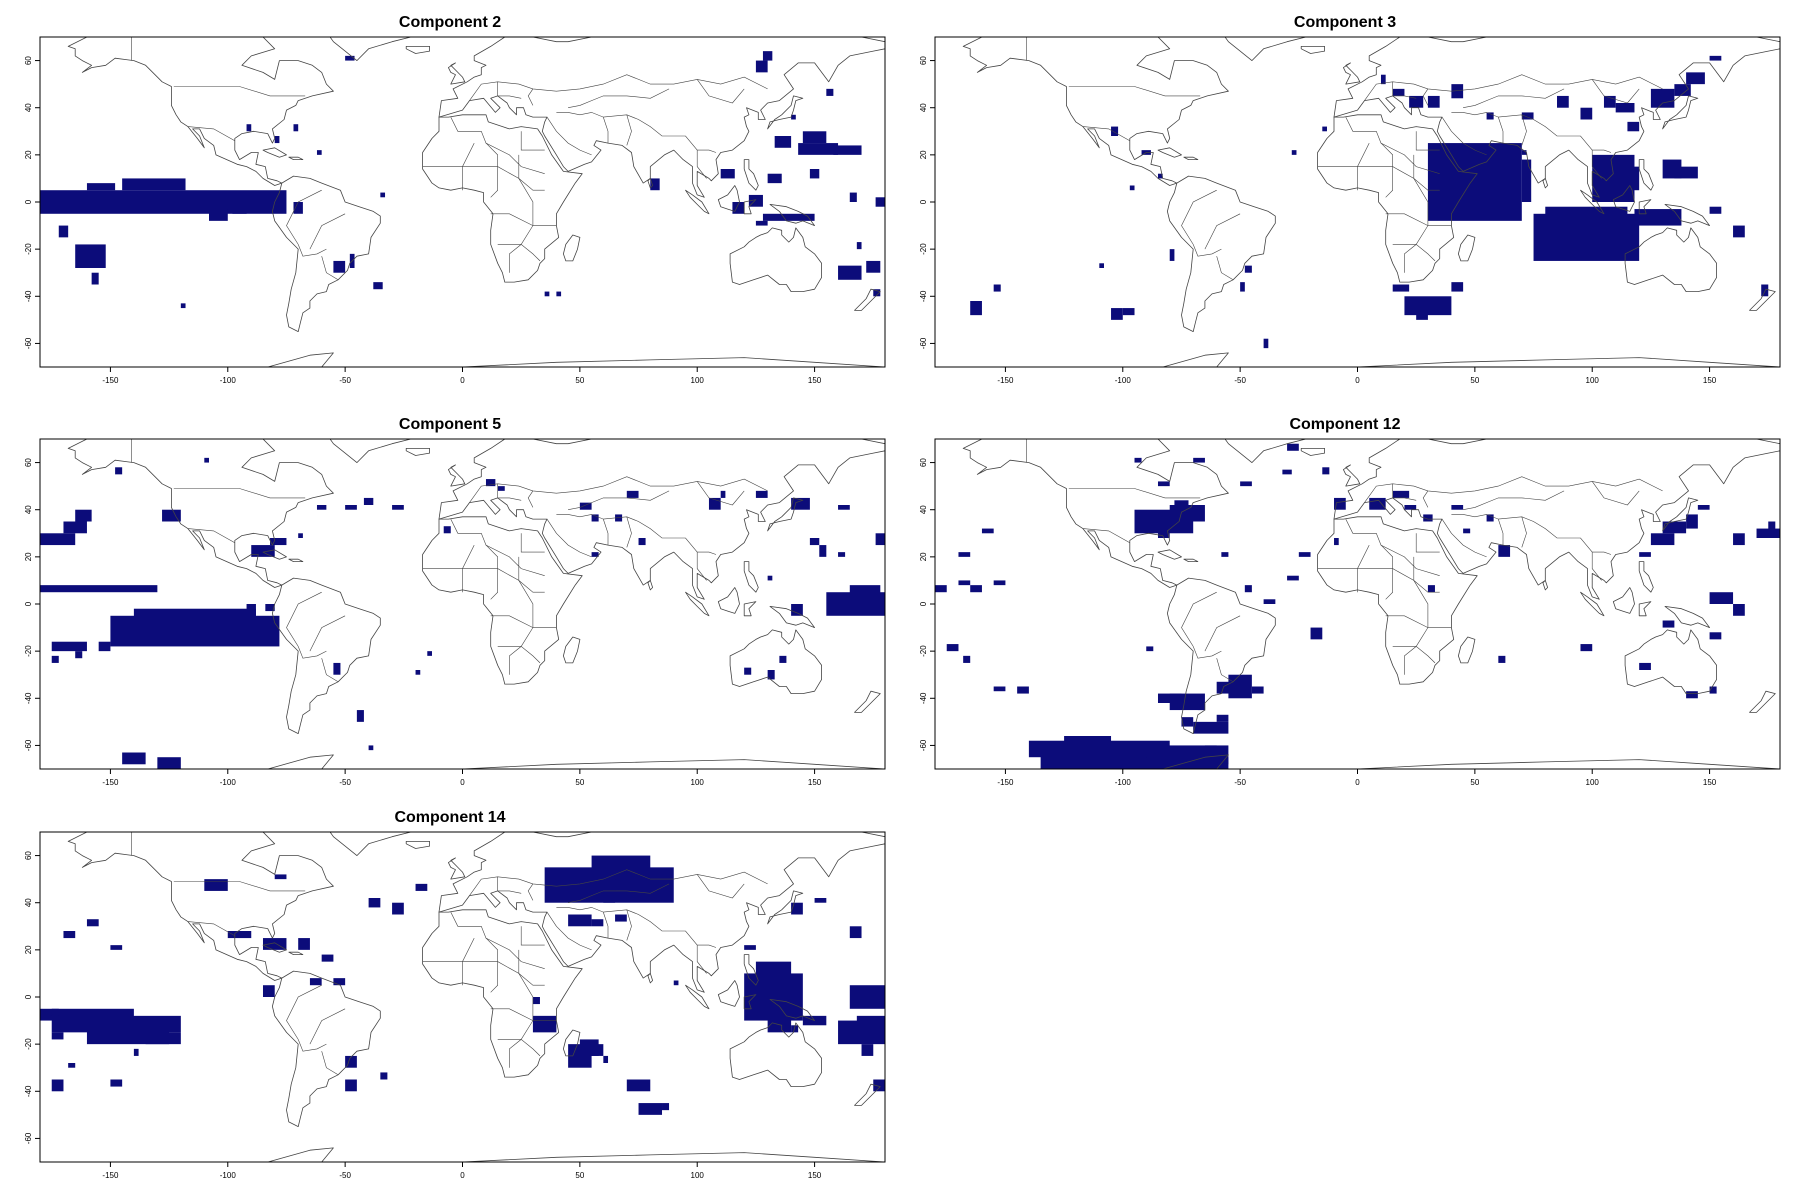  Describe the element at coordinates (450, 424) in the screenshot. I see `panel-title: Component 5` at that location.